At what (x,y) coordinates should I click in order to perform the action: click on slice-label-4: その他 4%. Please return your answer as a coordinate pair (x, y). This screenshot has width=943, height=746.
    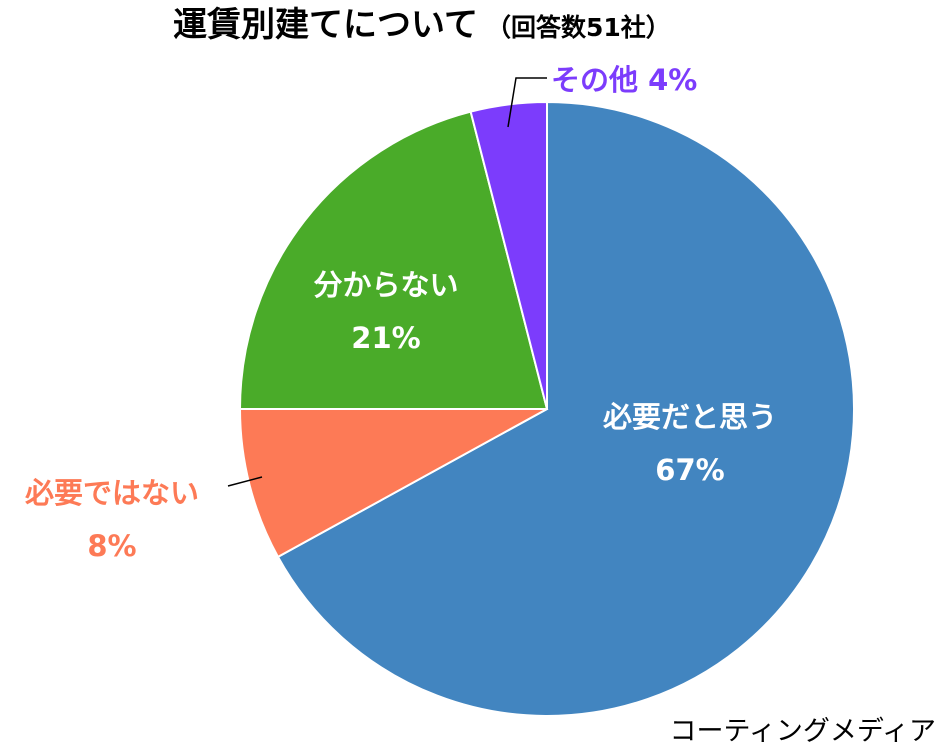
    Looking at the image, I should click on (624, 80).